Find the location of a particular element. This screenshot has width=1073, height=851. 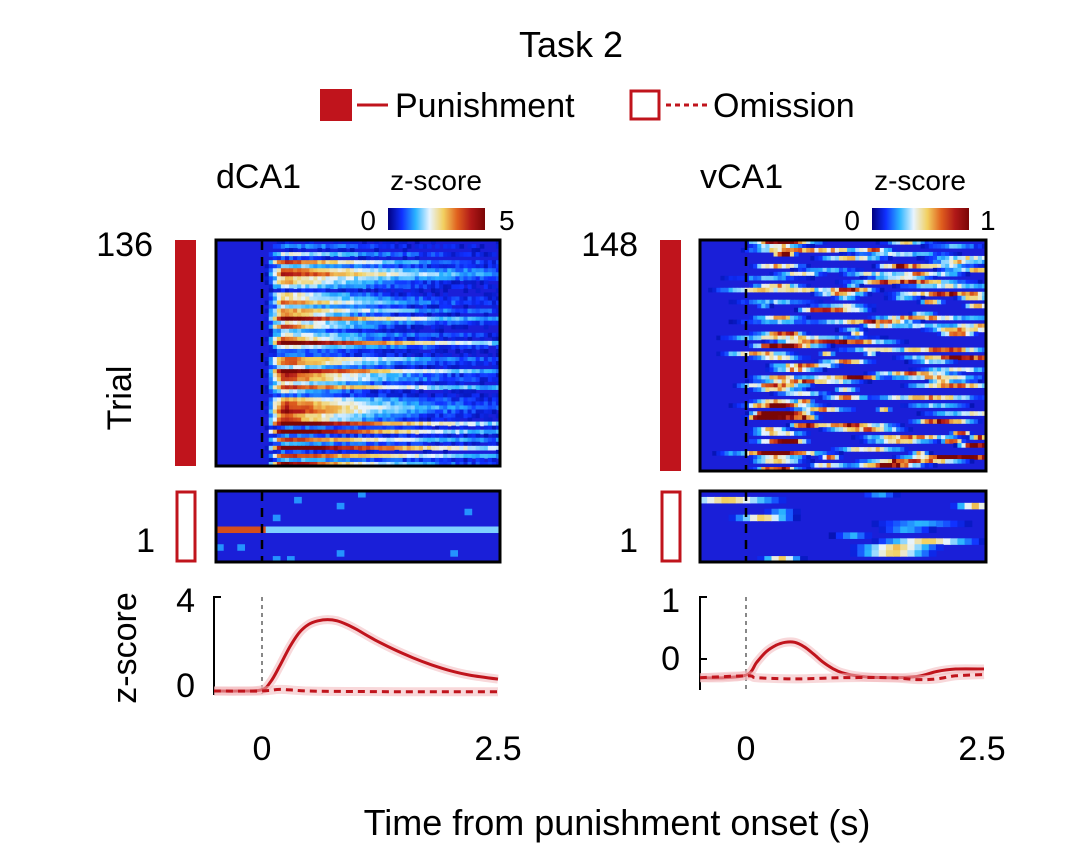

dca1-om-cell is located at coordinates (276, 530).